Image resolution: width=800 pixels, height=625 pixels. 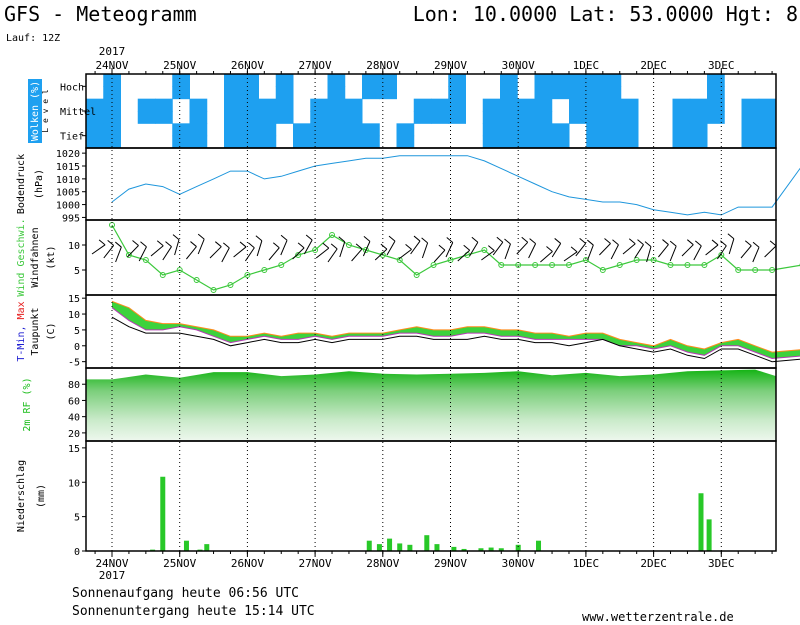 I want to click on panel-frame-wind, so click(x=431, y=257).